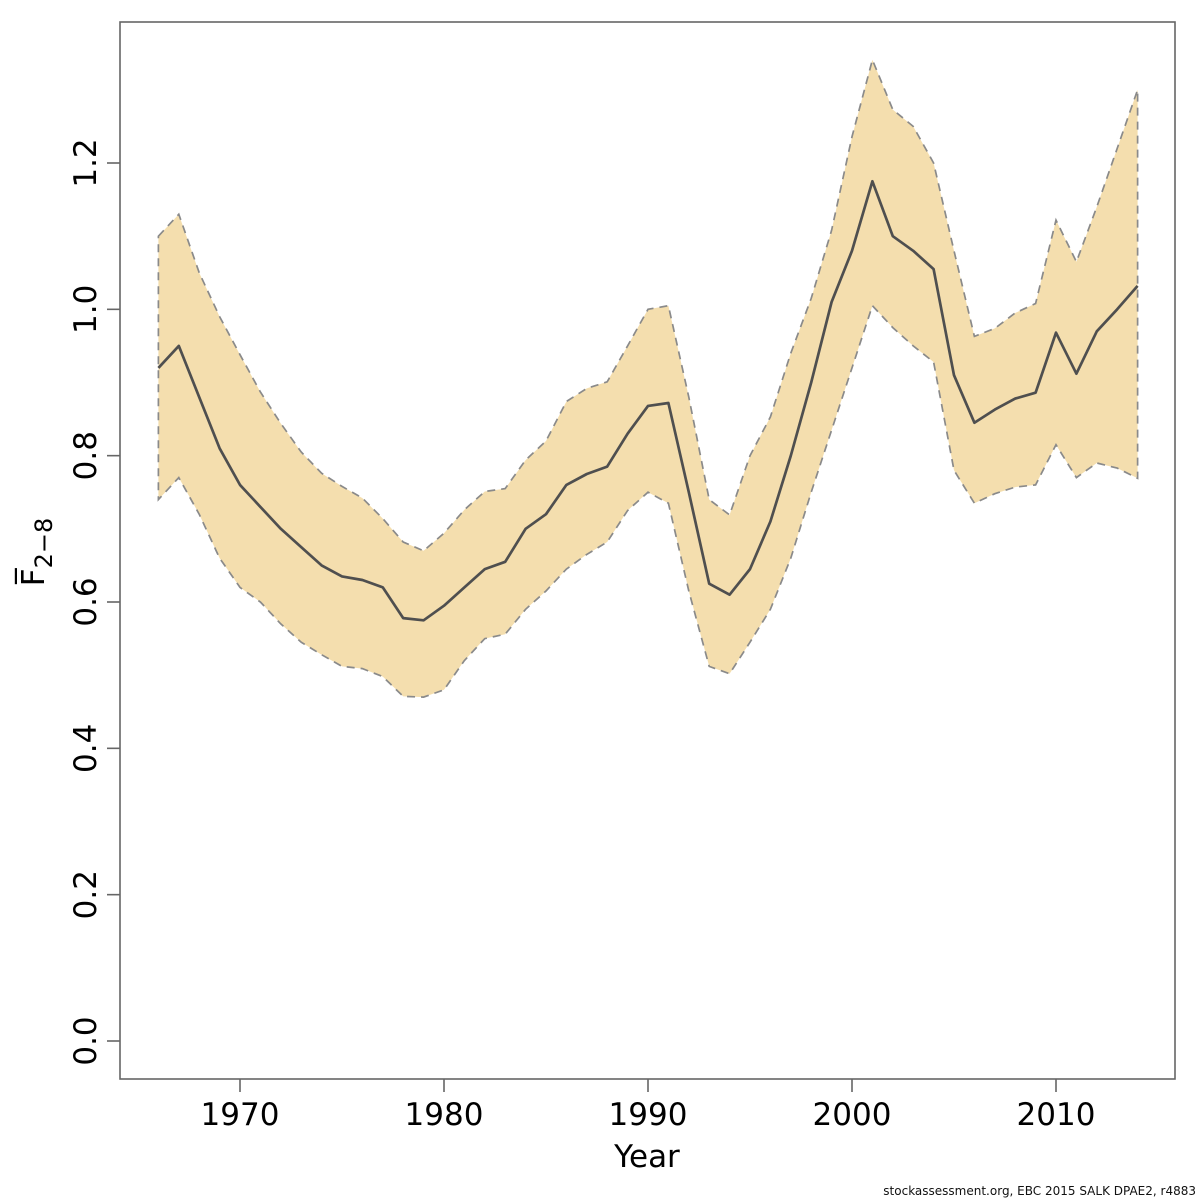 This screenshot has height=1204, width=1200. I want to click on y-tick-label: 0.6, so click(86, 601).